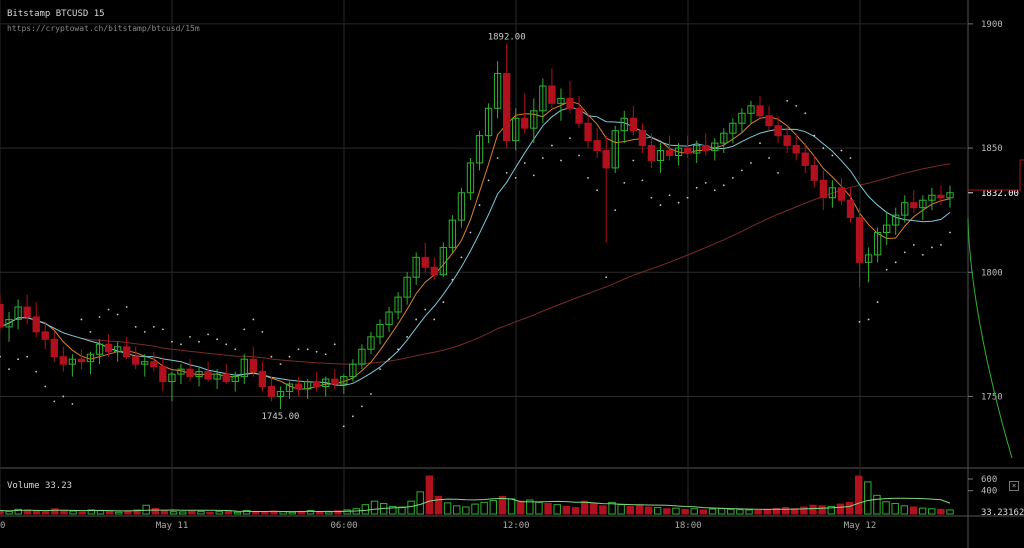 The image size is (1024, 548). I want to click on volume-tick-label: 400, so click(989, 492).